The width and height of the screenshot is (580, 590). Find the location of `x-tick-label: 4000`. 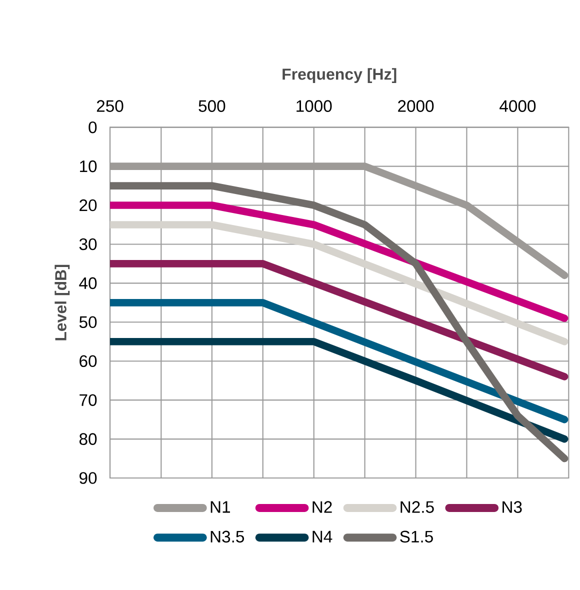

x-tick-label: 4000 is located at coordinates (518, 106).